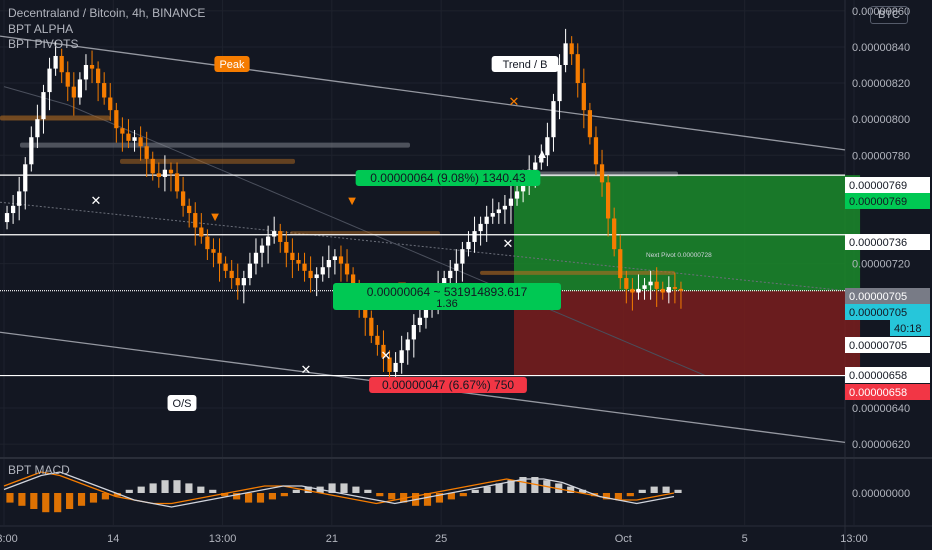 This screenshot has width=932, height=550. What do you see at coordinates (854, 539) in the screenshot?
I see `x-tick-label: 13:00` at bounding box center [854, 539].